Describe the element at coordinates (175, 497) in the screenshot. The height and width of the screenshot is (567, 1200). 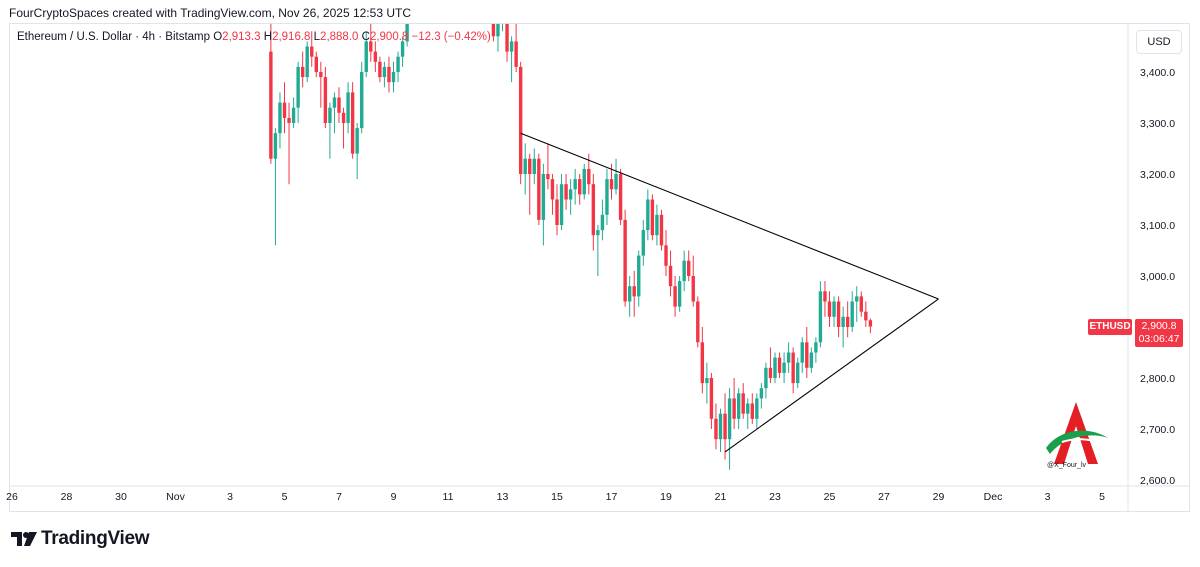
I see `x-tick-label: Nov` at that location.